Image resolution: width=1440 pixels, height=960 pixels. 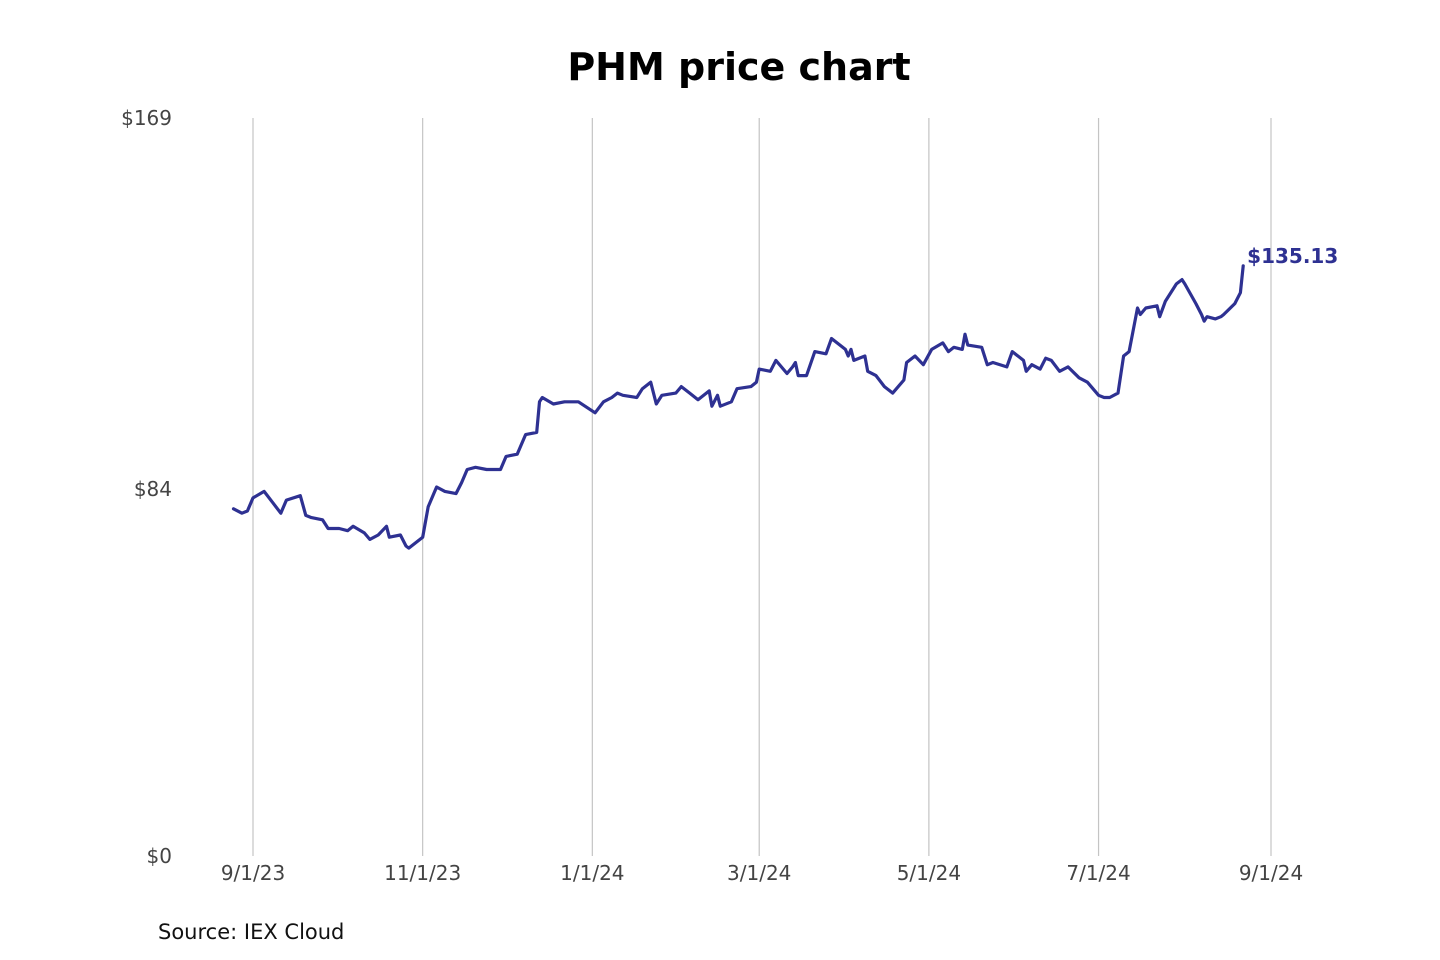 I want to click on x-tick-label: 11/1/23, so click(x=422, y=873).